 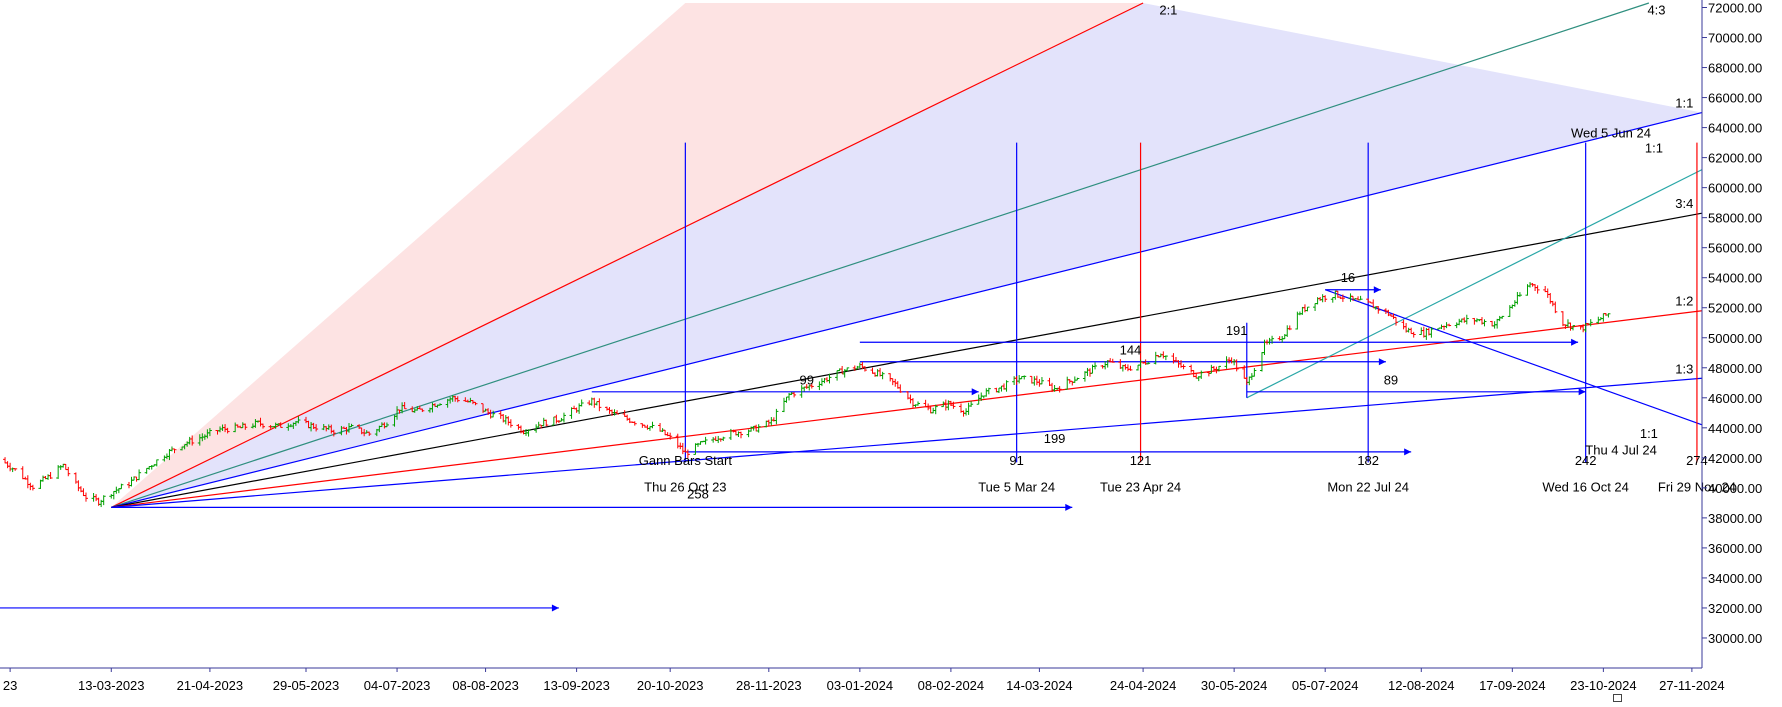 What do you see at coordinates (1735, 278) in the screenshot?
I see `y-tick-label: 54000.00` at bounding box center [1735, 278].